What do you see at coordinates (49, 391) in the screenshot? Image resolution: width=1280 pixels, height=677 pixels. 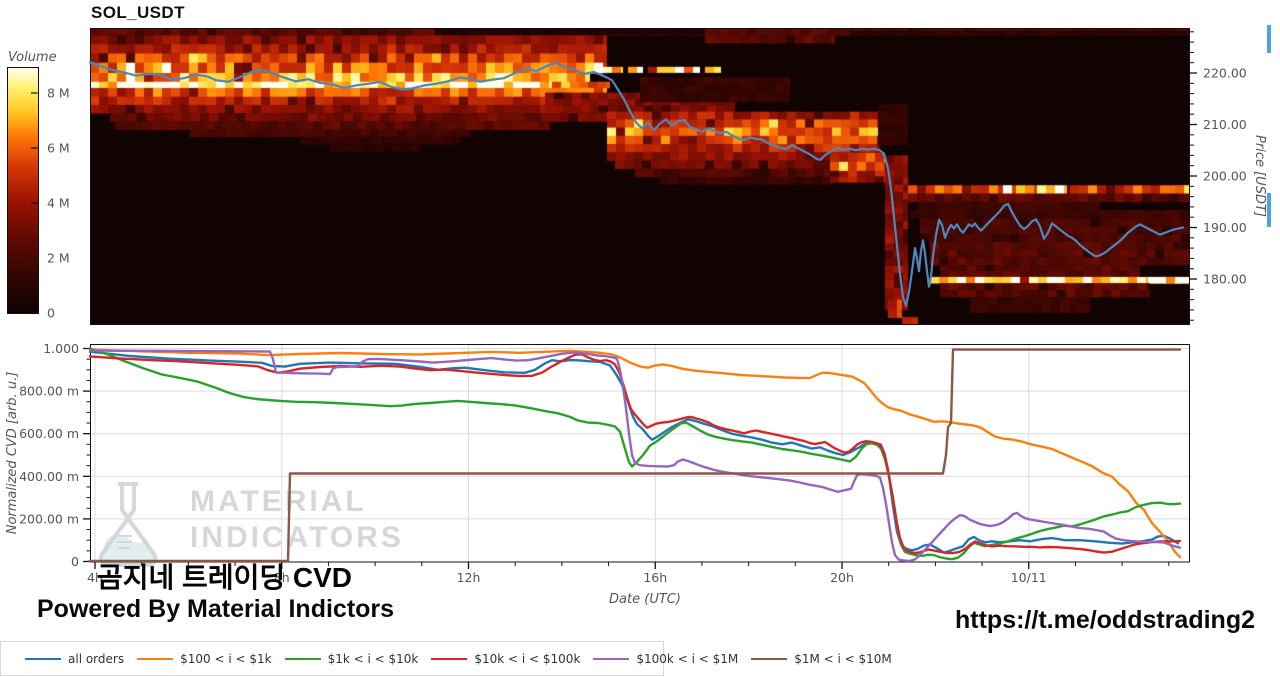 I see `cvd-y-tick-label: 800.00 m` at bounding box center [49, 391].